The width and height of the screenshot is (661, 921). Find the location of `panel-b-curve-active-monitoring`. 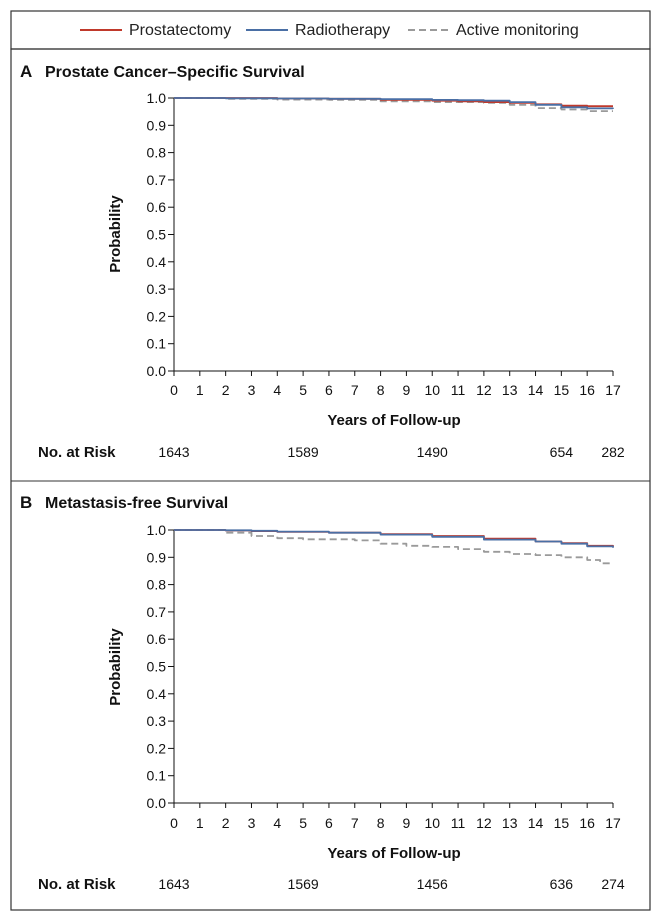

panel-b-curve-active-monitoring is located at coordinates (394, 547).